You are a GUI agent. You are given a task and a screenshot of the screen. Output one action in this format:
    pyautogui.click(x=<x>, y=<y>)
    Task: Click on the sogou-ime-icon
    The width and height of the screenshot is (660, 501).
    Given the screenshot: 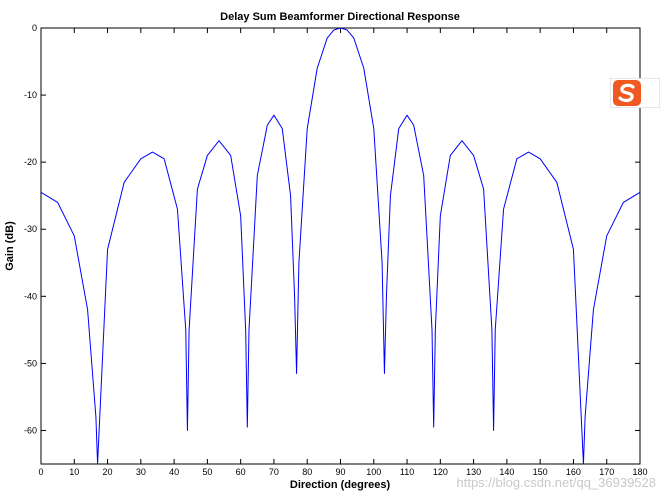 What is the action you would take?
    pyautogui.click(x=634, y=93)
    